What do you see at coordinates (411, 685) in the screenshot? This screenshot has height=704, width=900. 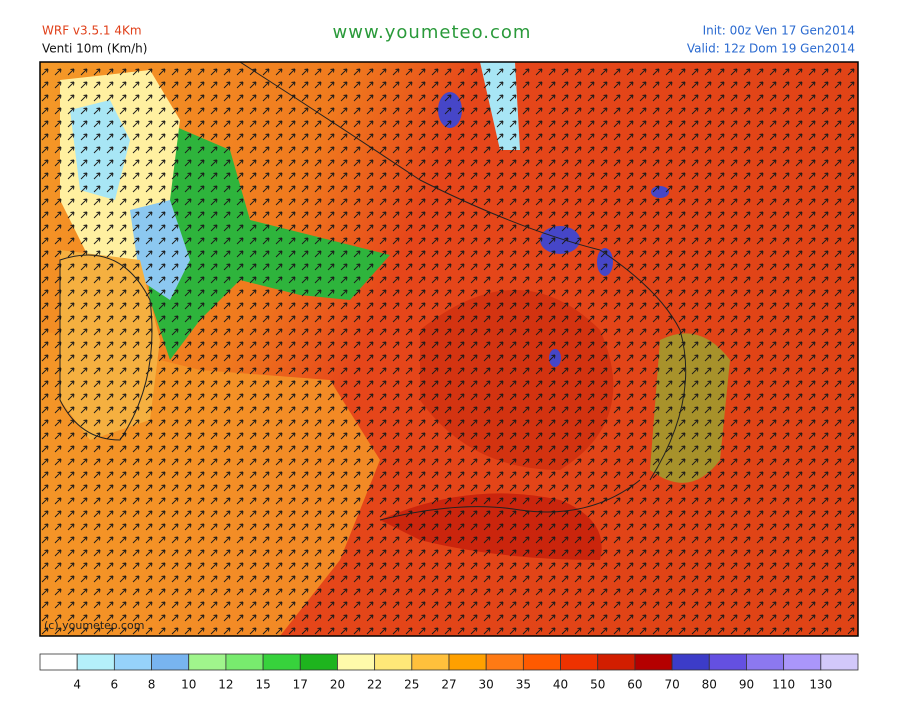 I see `legend-label: 25` at bounding box center [411, 685].